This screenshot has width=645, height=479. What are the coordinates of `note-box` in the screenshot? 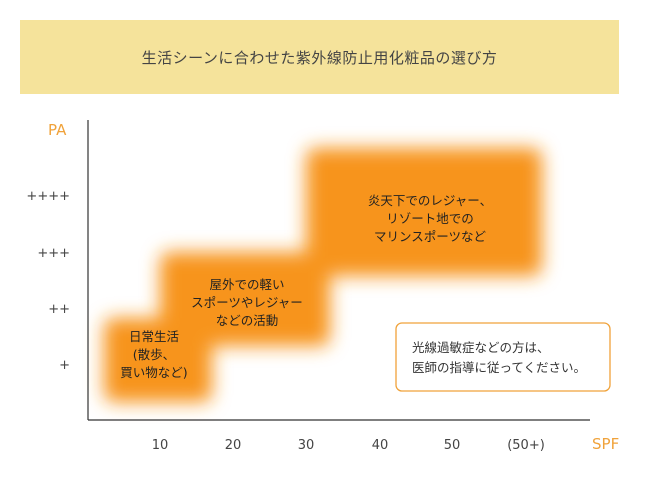 It's located at (503, 357).